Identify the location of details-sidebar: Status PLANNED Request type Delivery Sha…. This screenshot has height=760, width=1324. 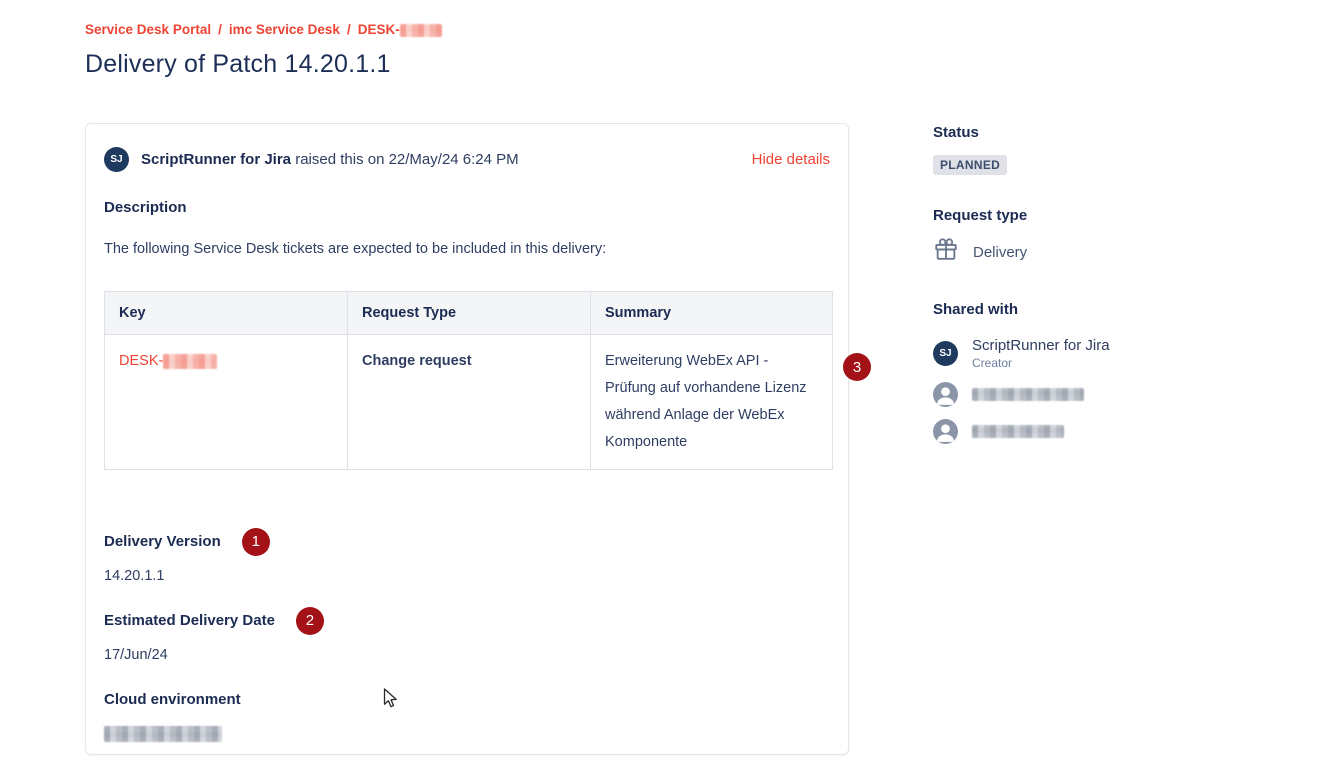
(1038, 284).